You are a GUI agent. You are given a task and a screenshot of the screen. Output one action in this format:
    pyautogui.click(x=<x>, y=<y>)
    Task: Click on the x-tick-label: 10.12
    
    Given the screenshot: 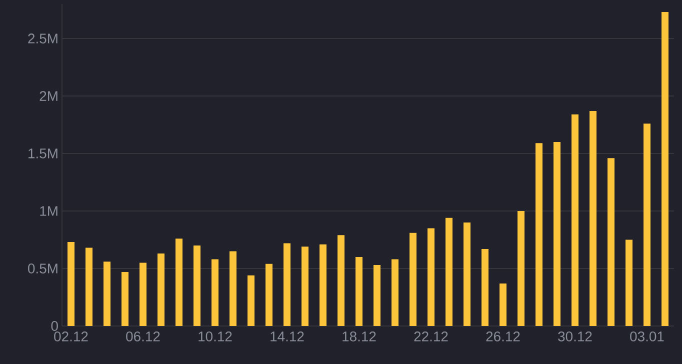 What is the action you would take?
    pyautogui.click(x=215, y=337)
    